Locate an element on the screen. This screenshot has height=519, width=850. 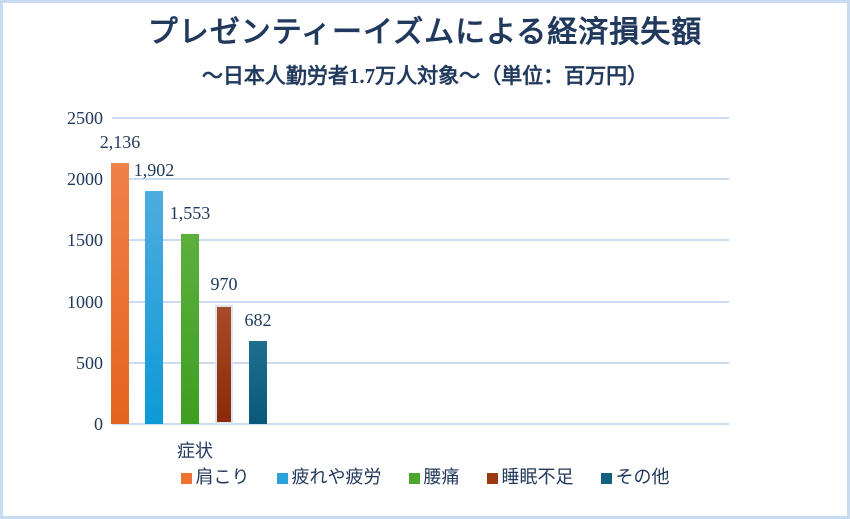
legend-label: 睡眠不足 is located at coordinates (537, 477).